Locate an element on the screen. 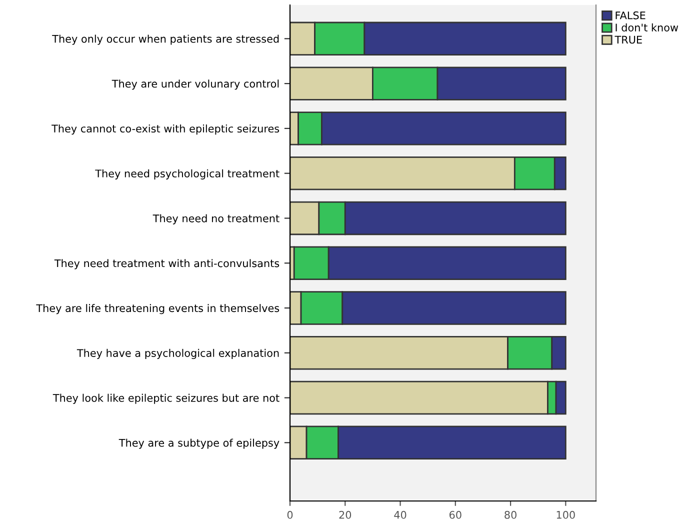  y-tick-label: They have a psychological explanation is located at coordinates (177, 353).